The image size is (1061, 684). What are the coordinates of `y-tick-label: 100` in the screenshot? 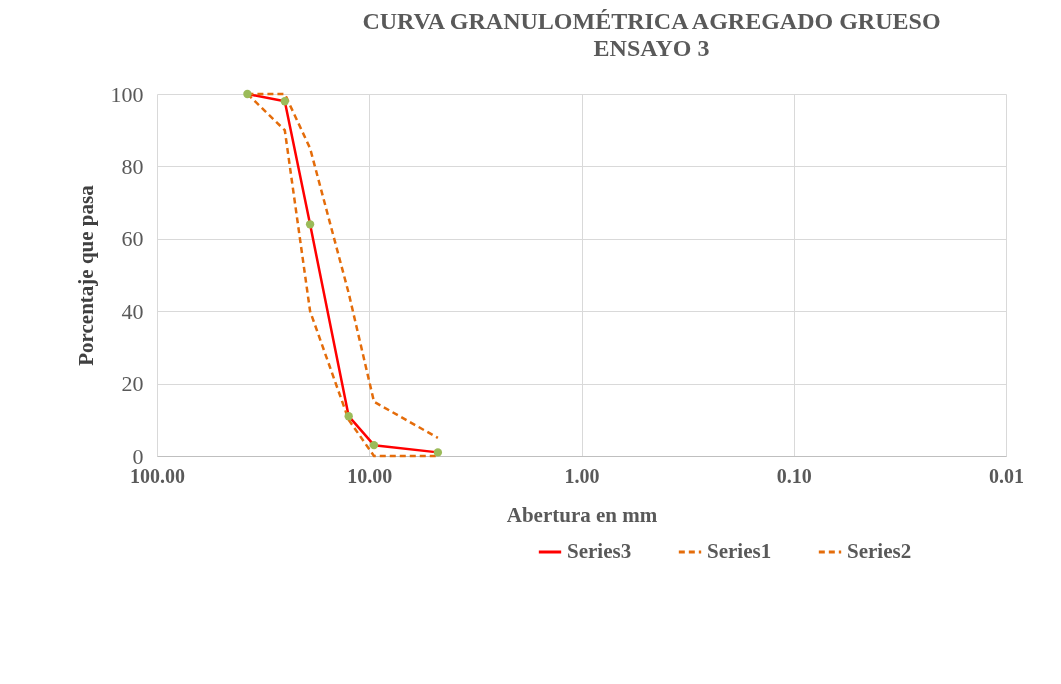 It's located at (127, 94).